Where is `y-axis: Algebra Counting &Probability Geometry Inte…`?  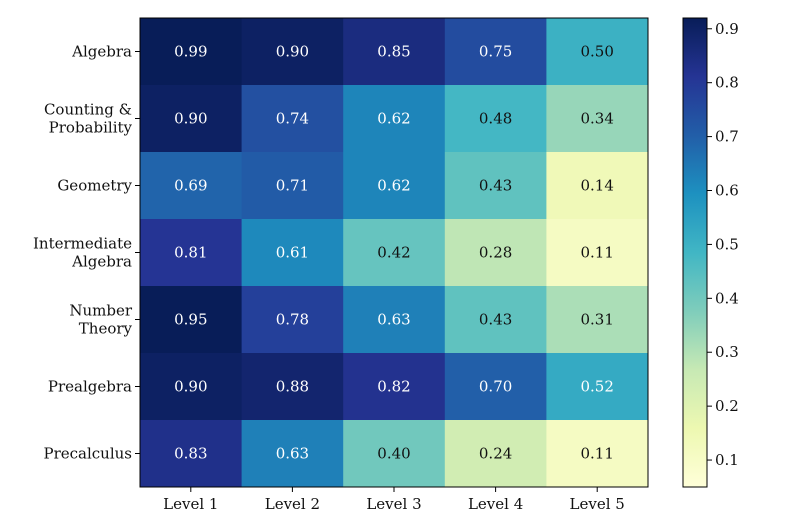 y-axis: Algebra Counting &Probability Geometry Inte… is located at coordinates (86, 253).